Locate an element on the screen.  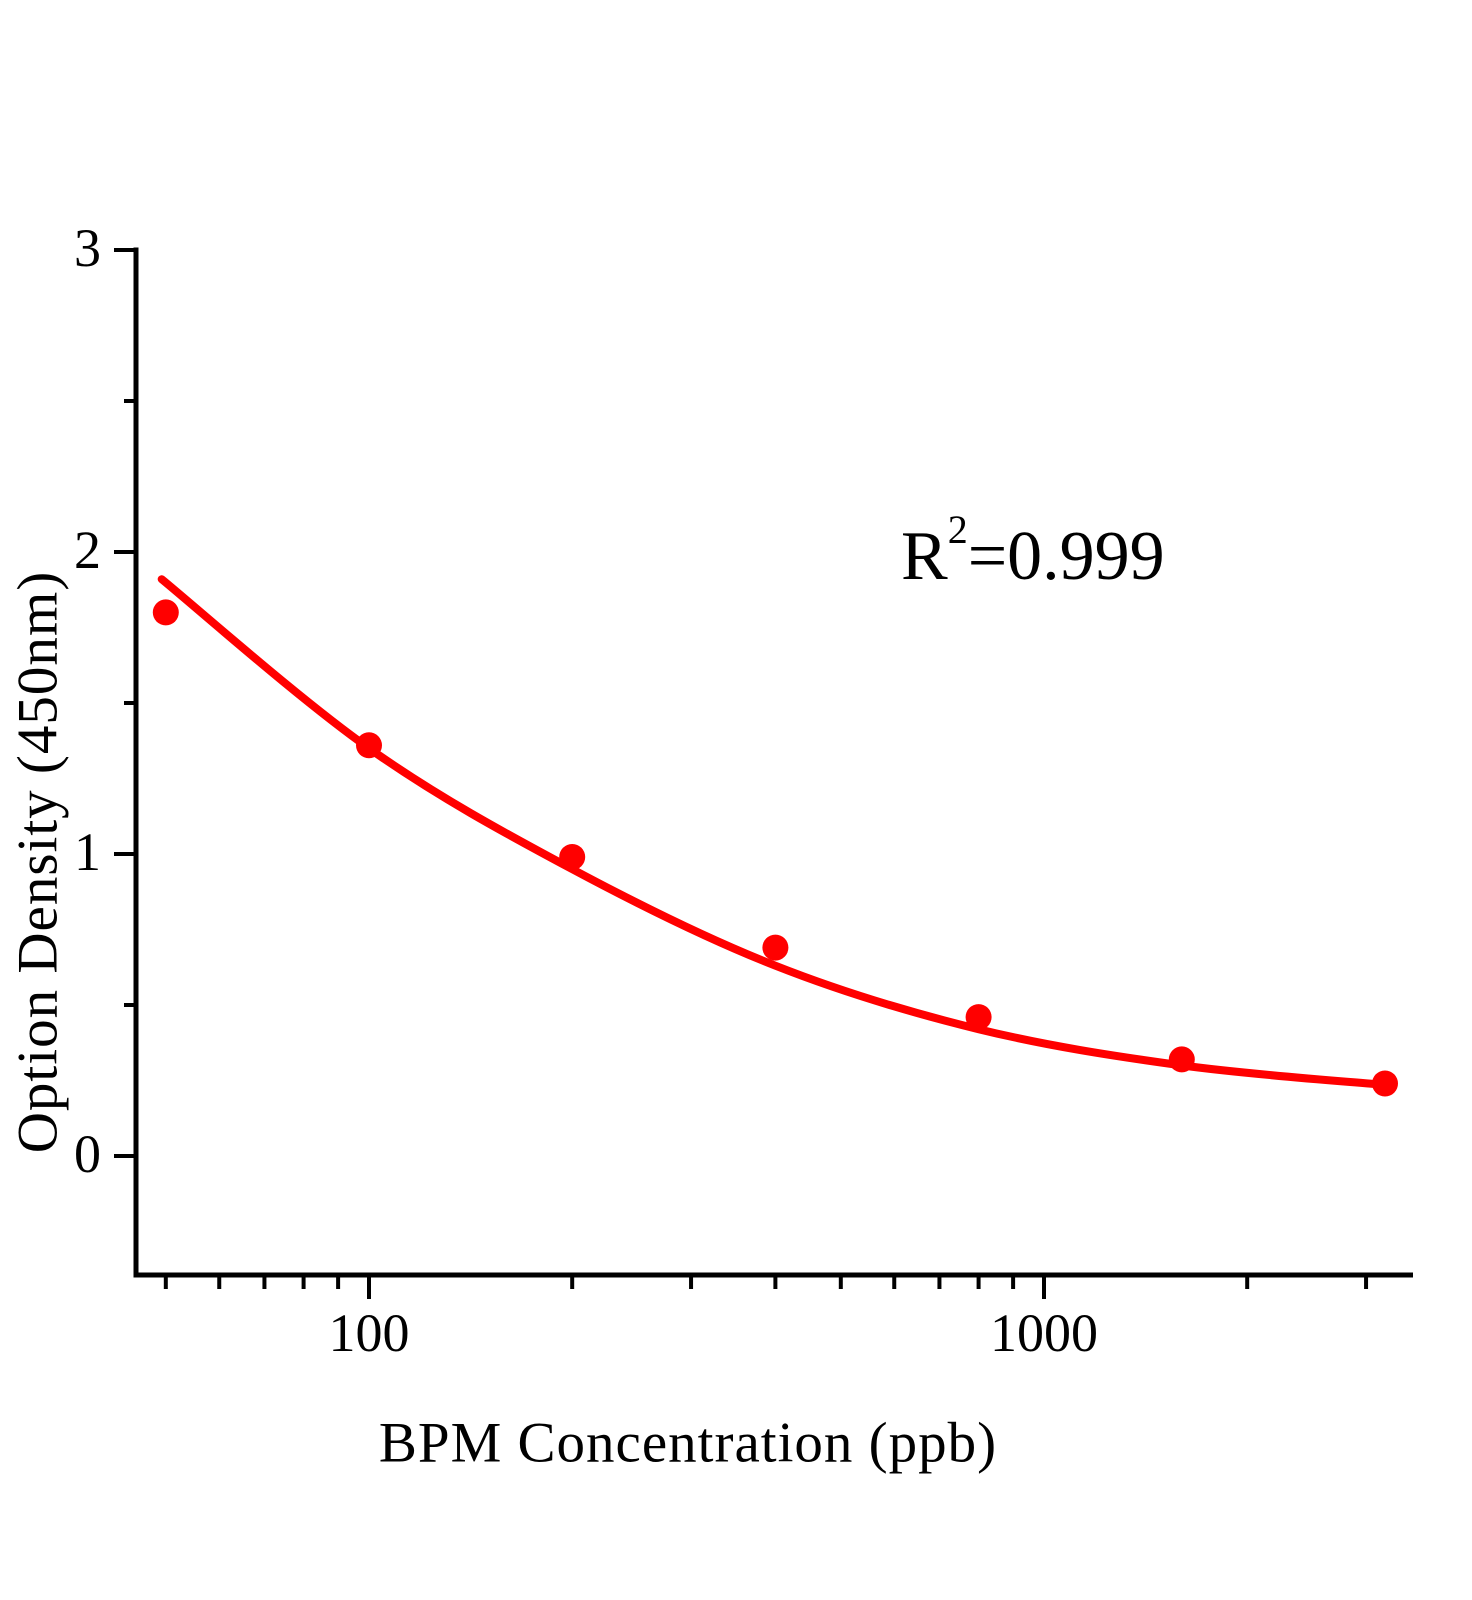
y-tick-label: 2 is located at coordinates (87, 550).